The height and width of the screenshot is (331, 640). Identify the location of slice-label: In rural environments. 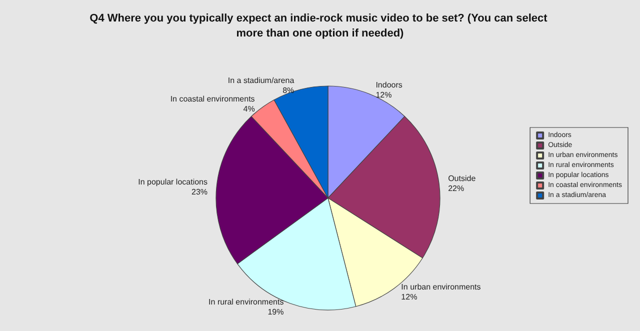
(246, 302).